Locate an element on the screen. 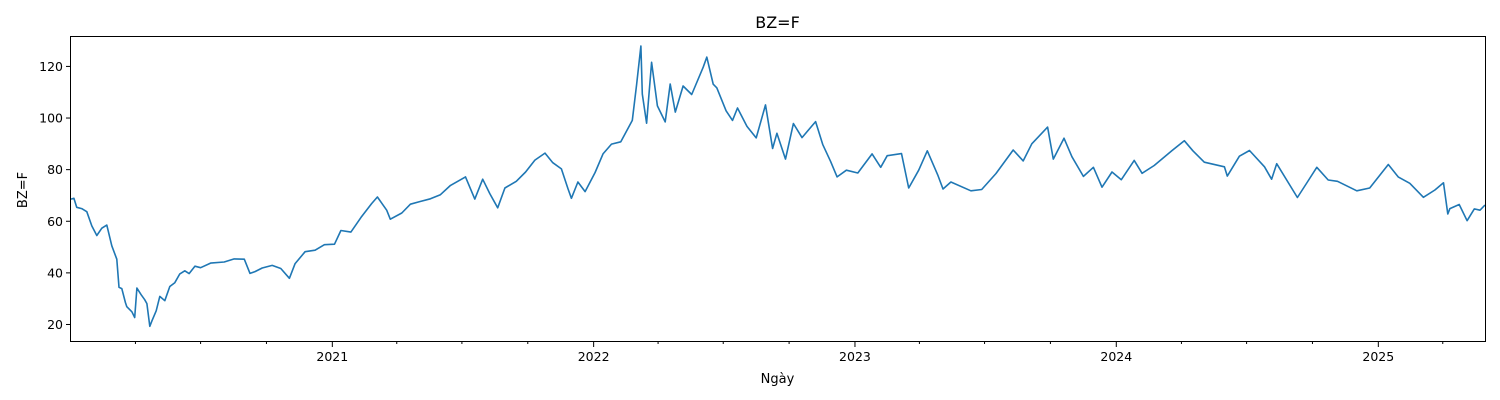  y-tick-label: 120 is located at coordinates (51, 66).